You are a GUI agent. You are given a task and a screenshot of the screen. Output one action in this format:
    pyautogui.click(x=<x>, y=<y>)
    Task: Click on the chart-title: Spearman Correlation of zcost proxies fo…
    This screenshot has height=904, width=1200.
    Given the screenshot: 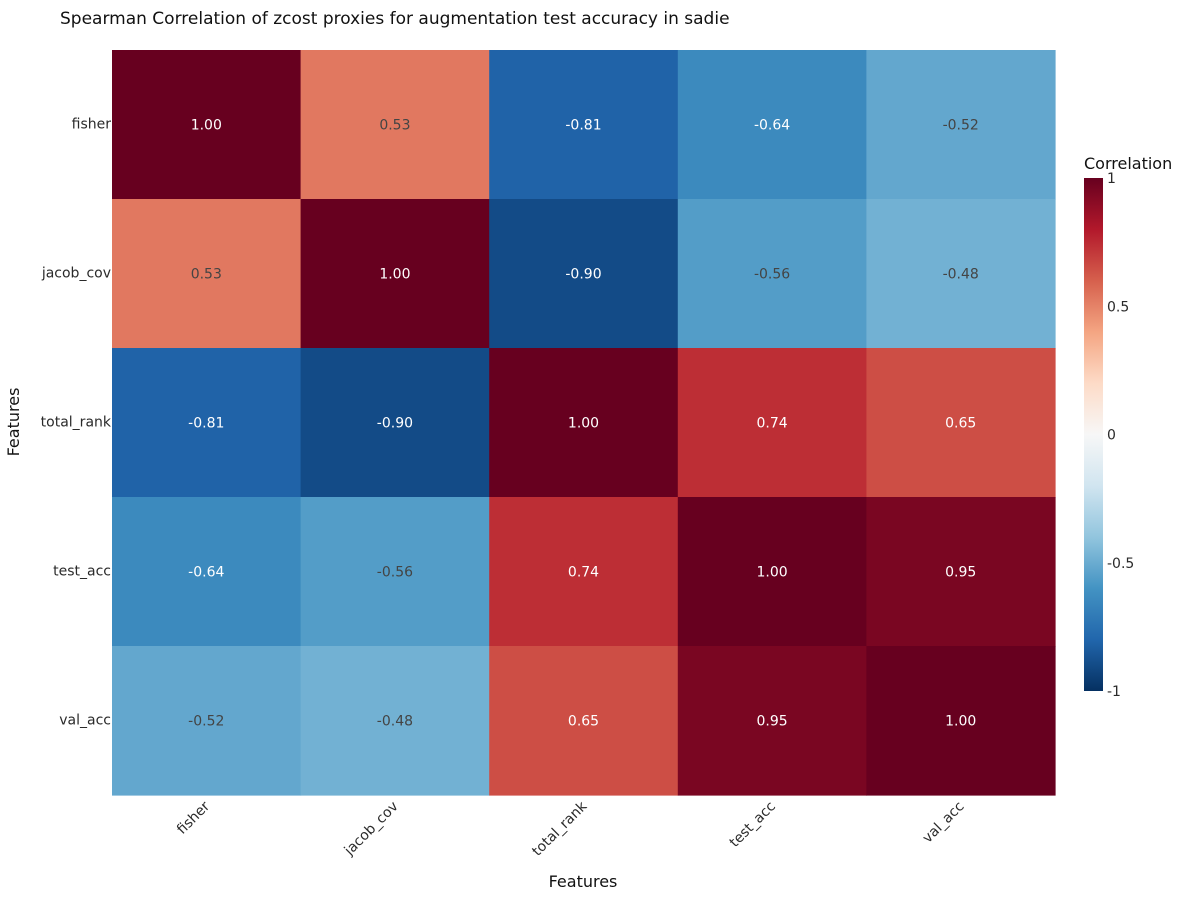 What is the action you would take?
    pyautogui.click(x=395, y=19)
    